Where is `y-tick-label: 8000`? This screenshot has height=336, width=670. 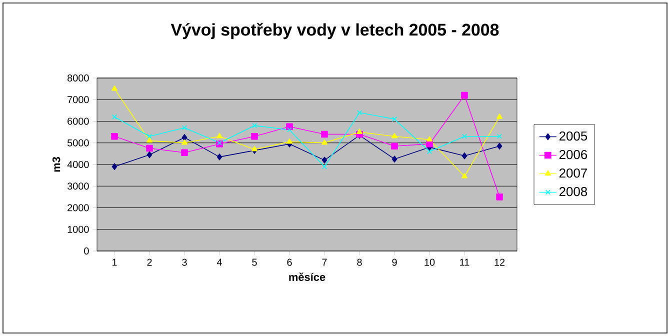 y-tick-label: 8000 is located at coordinates (78, 78).